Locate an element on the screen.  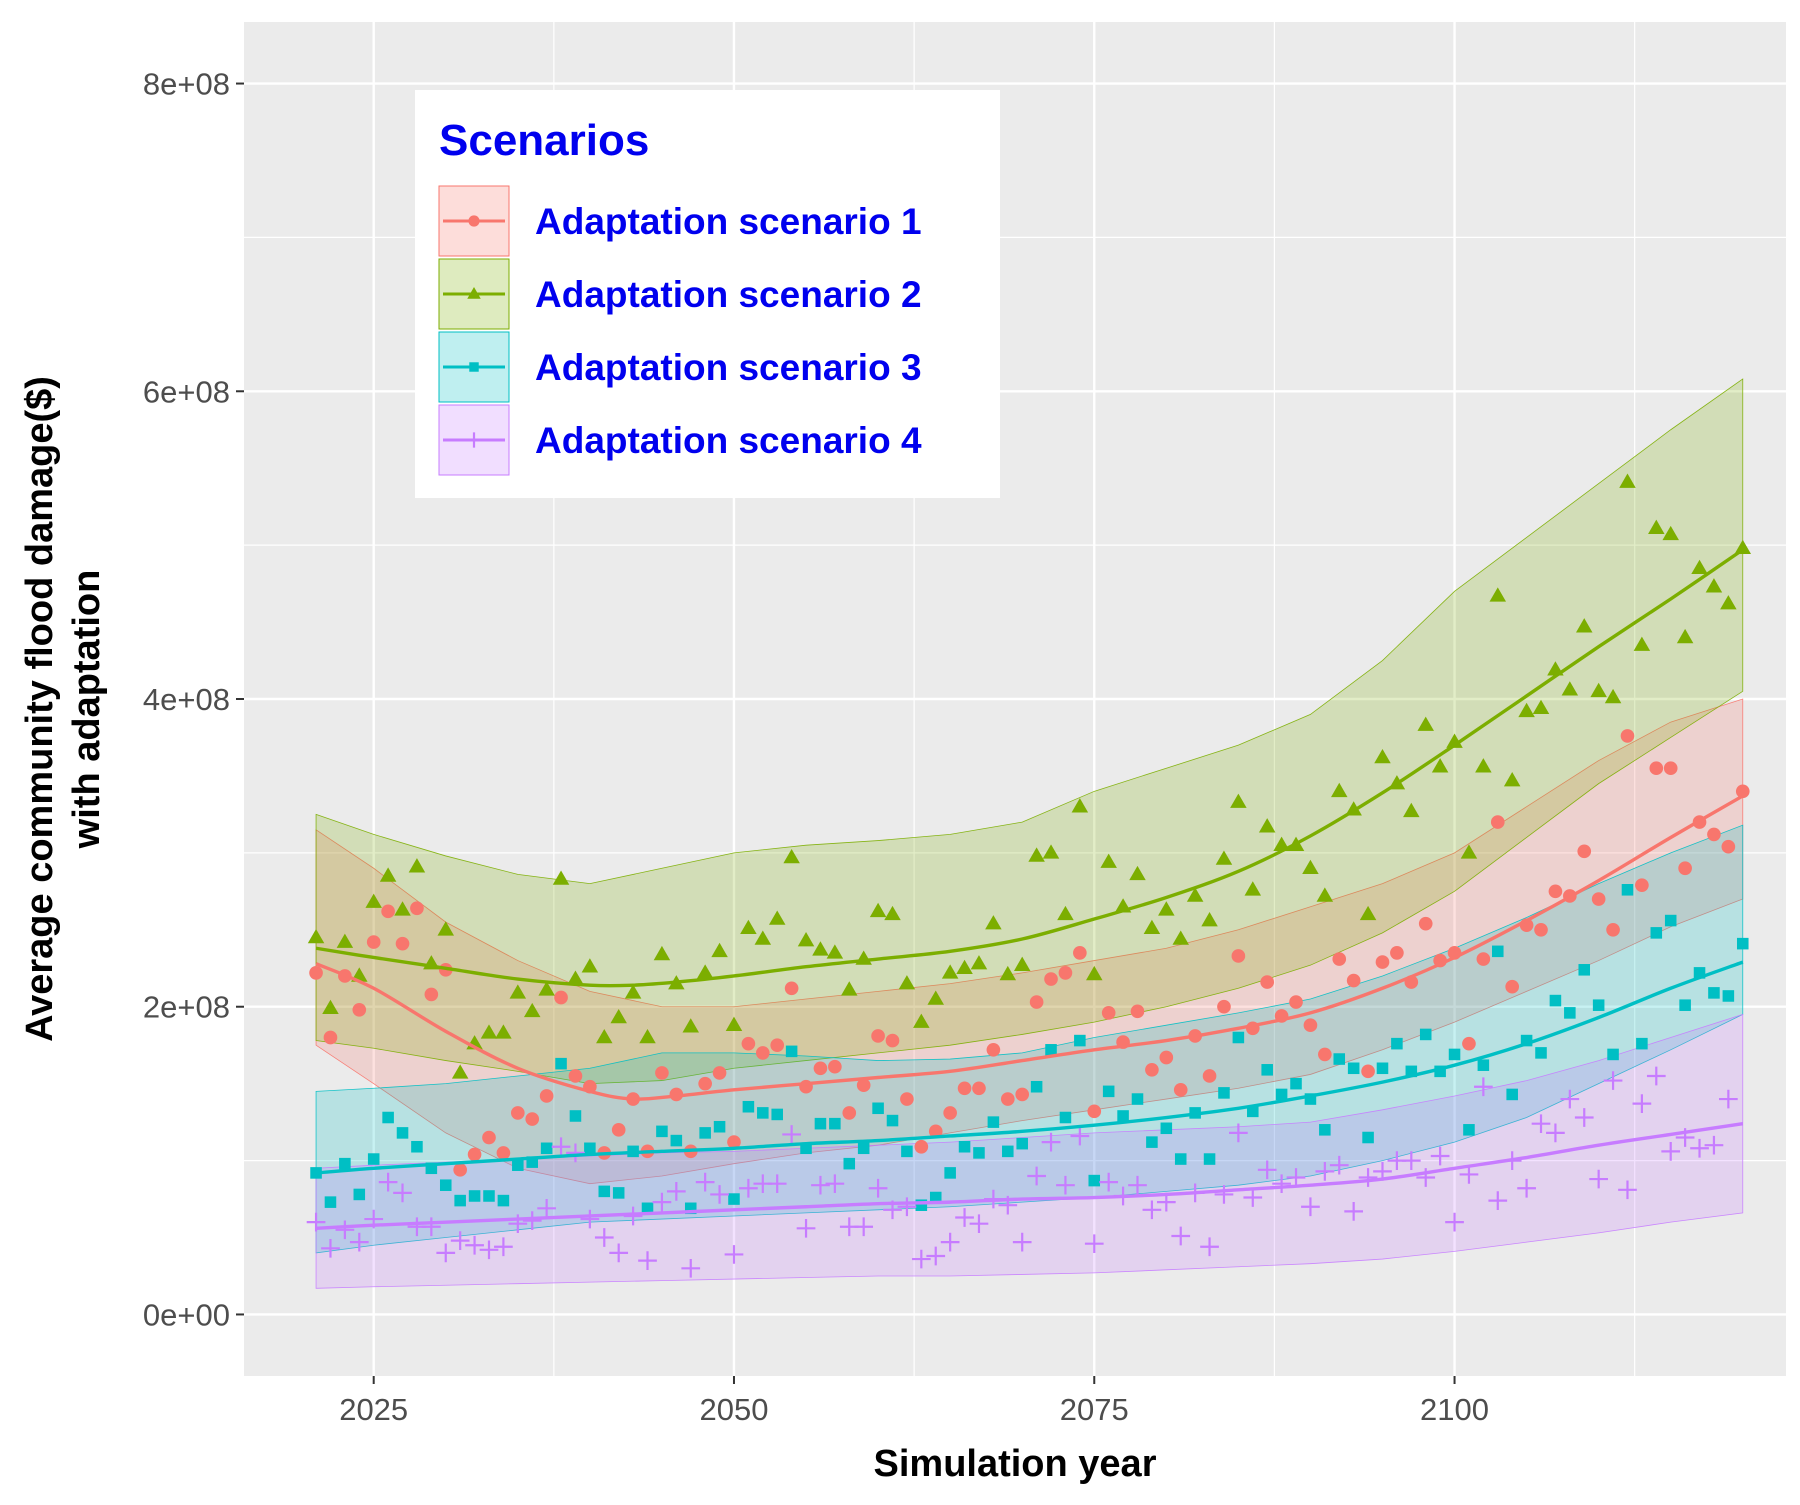
legend-box is located at coordinates (707, 294).